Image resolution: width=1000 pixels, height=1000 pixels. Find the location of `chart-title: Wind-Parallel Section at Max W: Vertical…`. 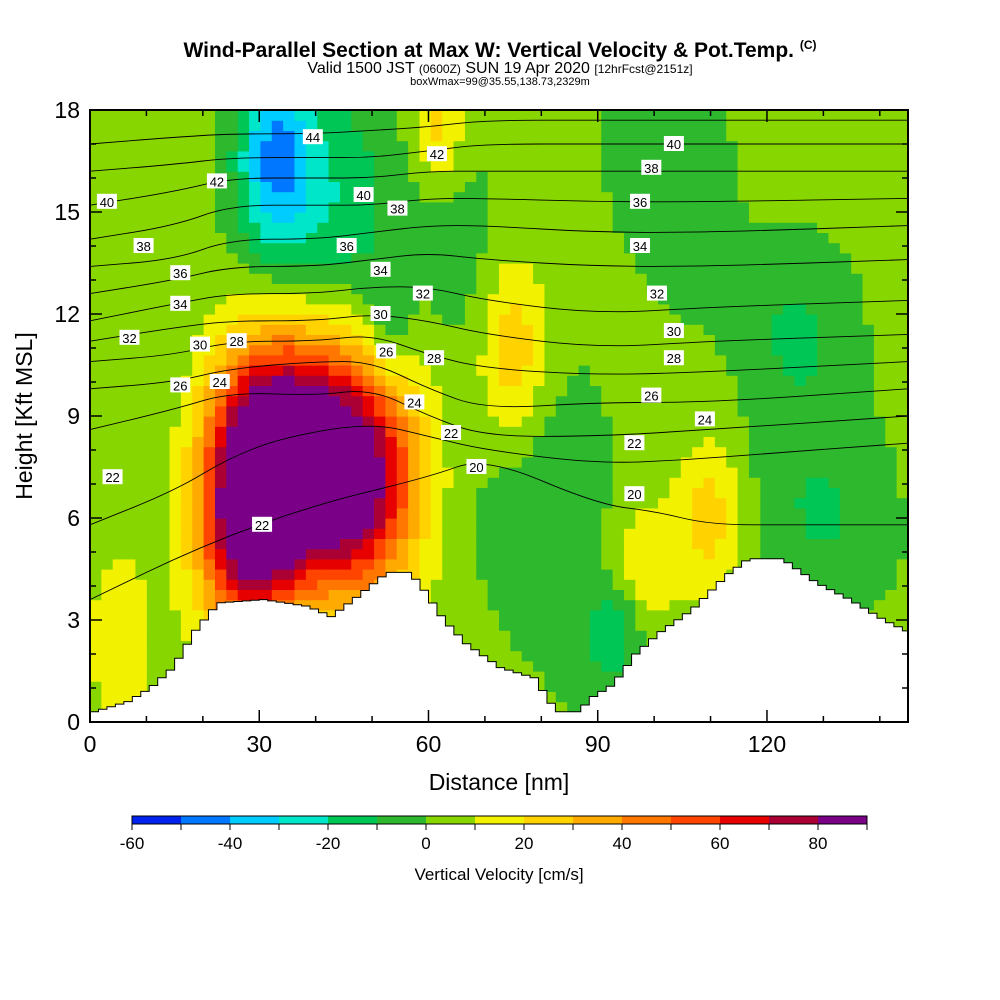

chart-title: Wind-Parallel Section at Max W: Vertical… is located at coordinates (500, 50).